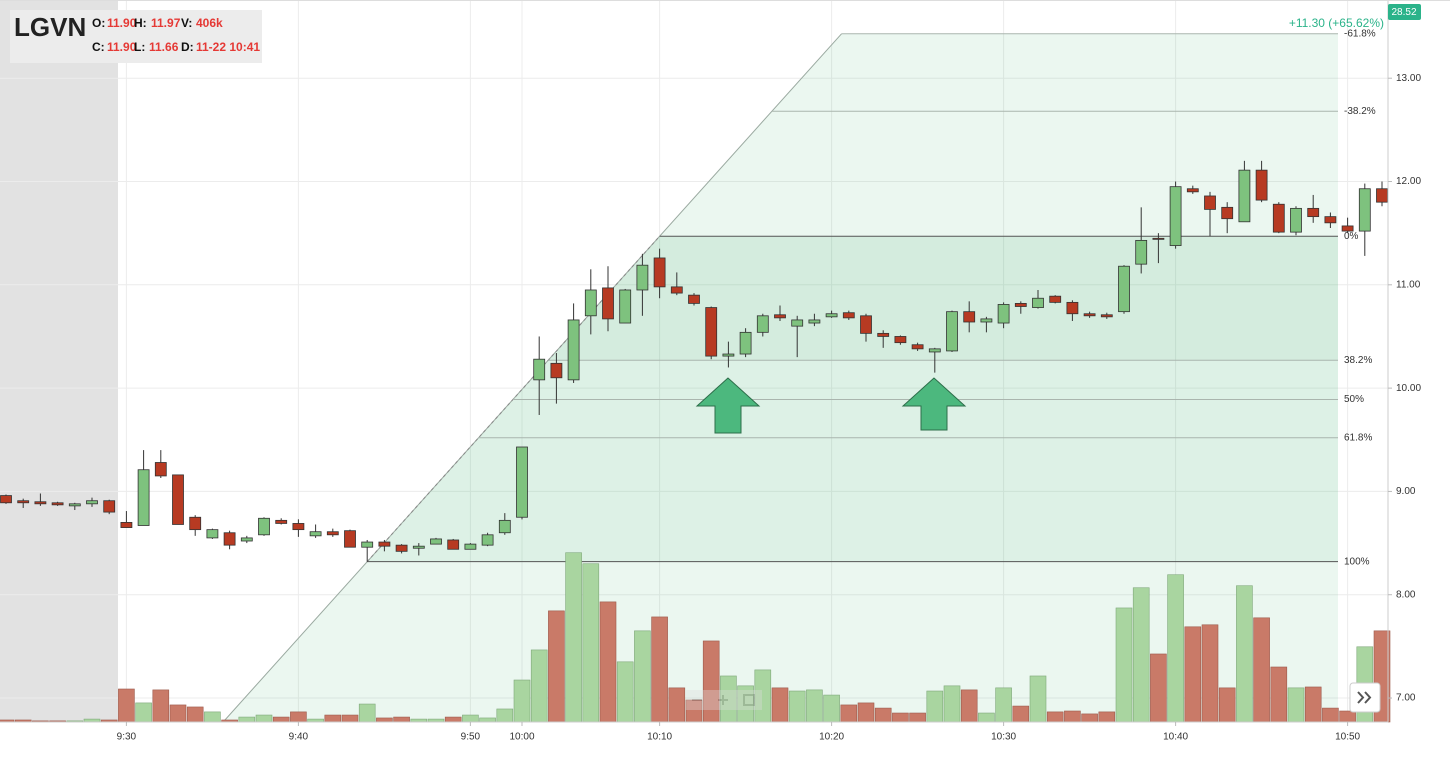 This screenshot has width=1450, height=760. What do you see at coordinates (186, 23) in the screenshot?
I see `info-label: V:` at bounding box center [186, 23].